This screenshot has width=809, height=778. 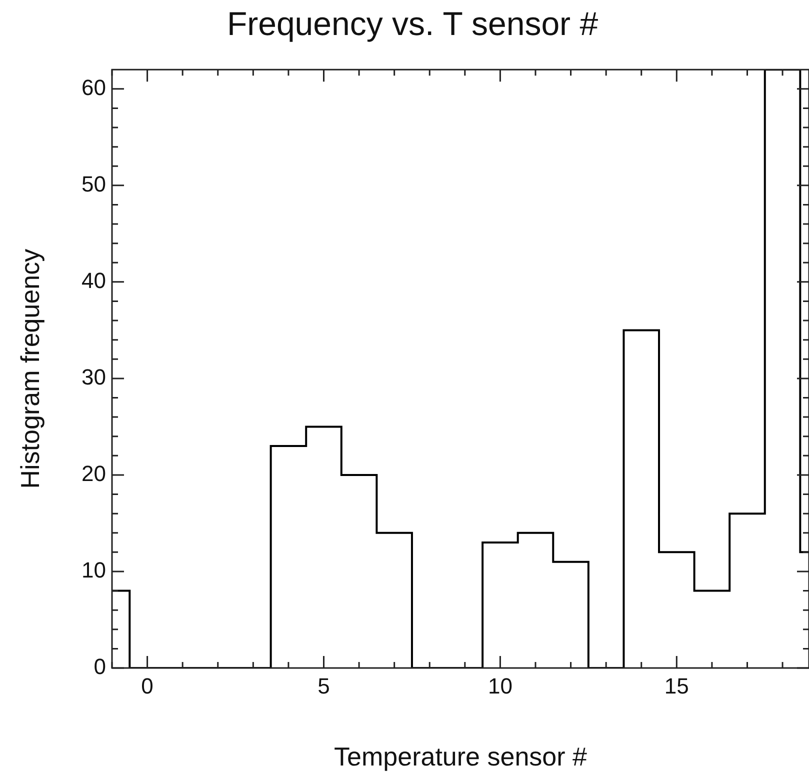 I want to click on x-tick-label: 5, so click(x=324, y=685).